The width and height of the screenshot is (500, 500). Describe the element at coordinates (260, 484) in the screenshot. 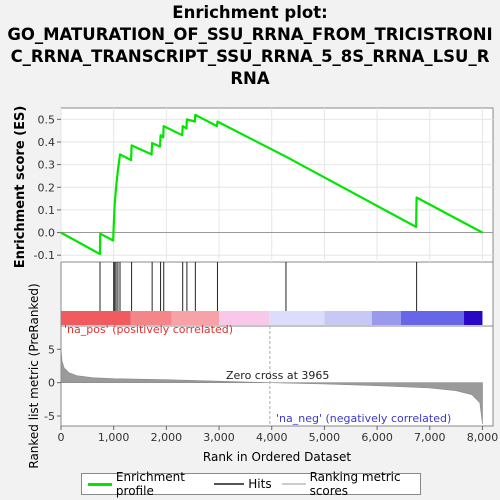

I see `legend-label-hits: Hits` at that location.